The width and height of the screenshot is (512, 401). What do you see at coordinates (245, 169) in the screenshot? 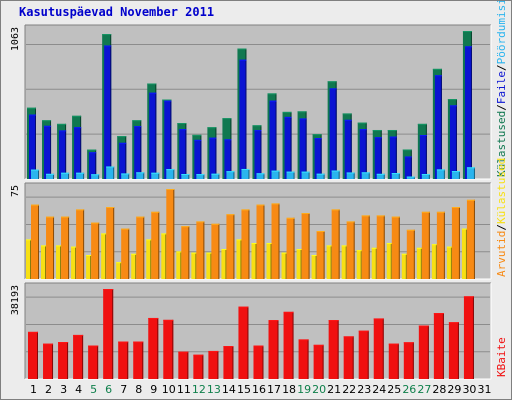
I see `hits-bar-day-15-top` at bounding box center [245, 169].